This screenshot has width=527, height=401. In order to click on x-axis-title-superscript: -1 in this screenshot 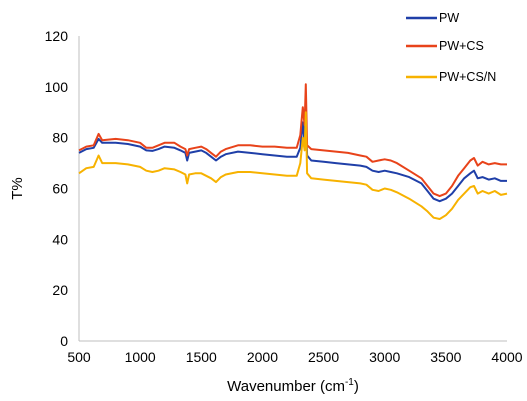, I will do `click(349, 382)`.